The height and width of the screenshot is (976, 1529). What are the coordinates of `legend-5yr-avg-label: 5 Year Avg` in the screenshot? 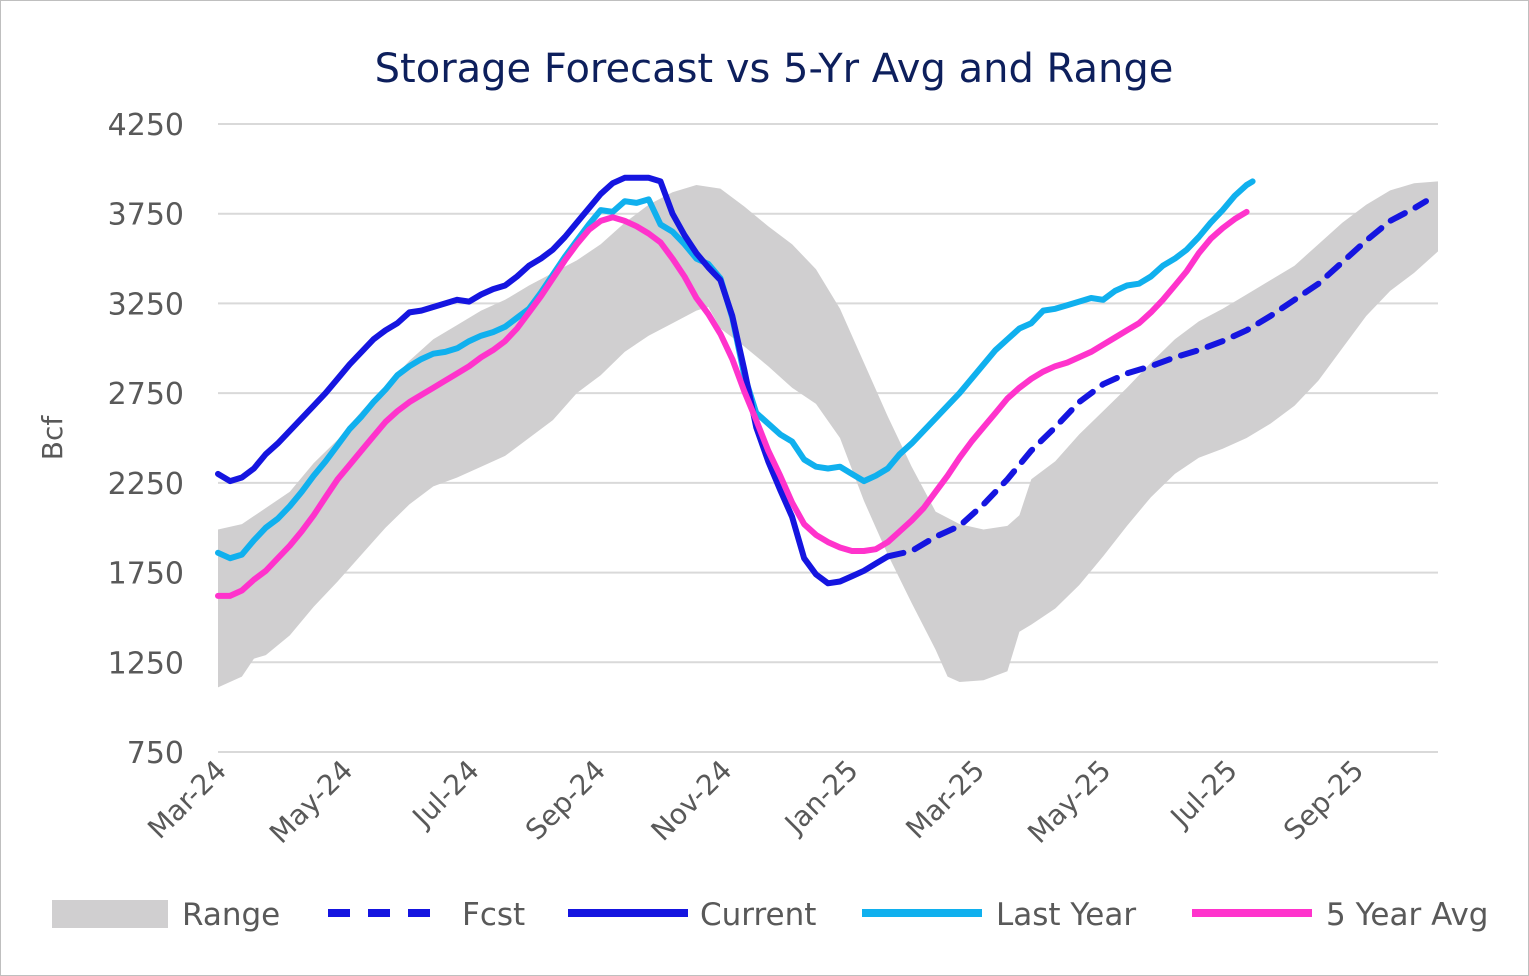 It's located at (1407, 915).